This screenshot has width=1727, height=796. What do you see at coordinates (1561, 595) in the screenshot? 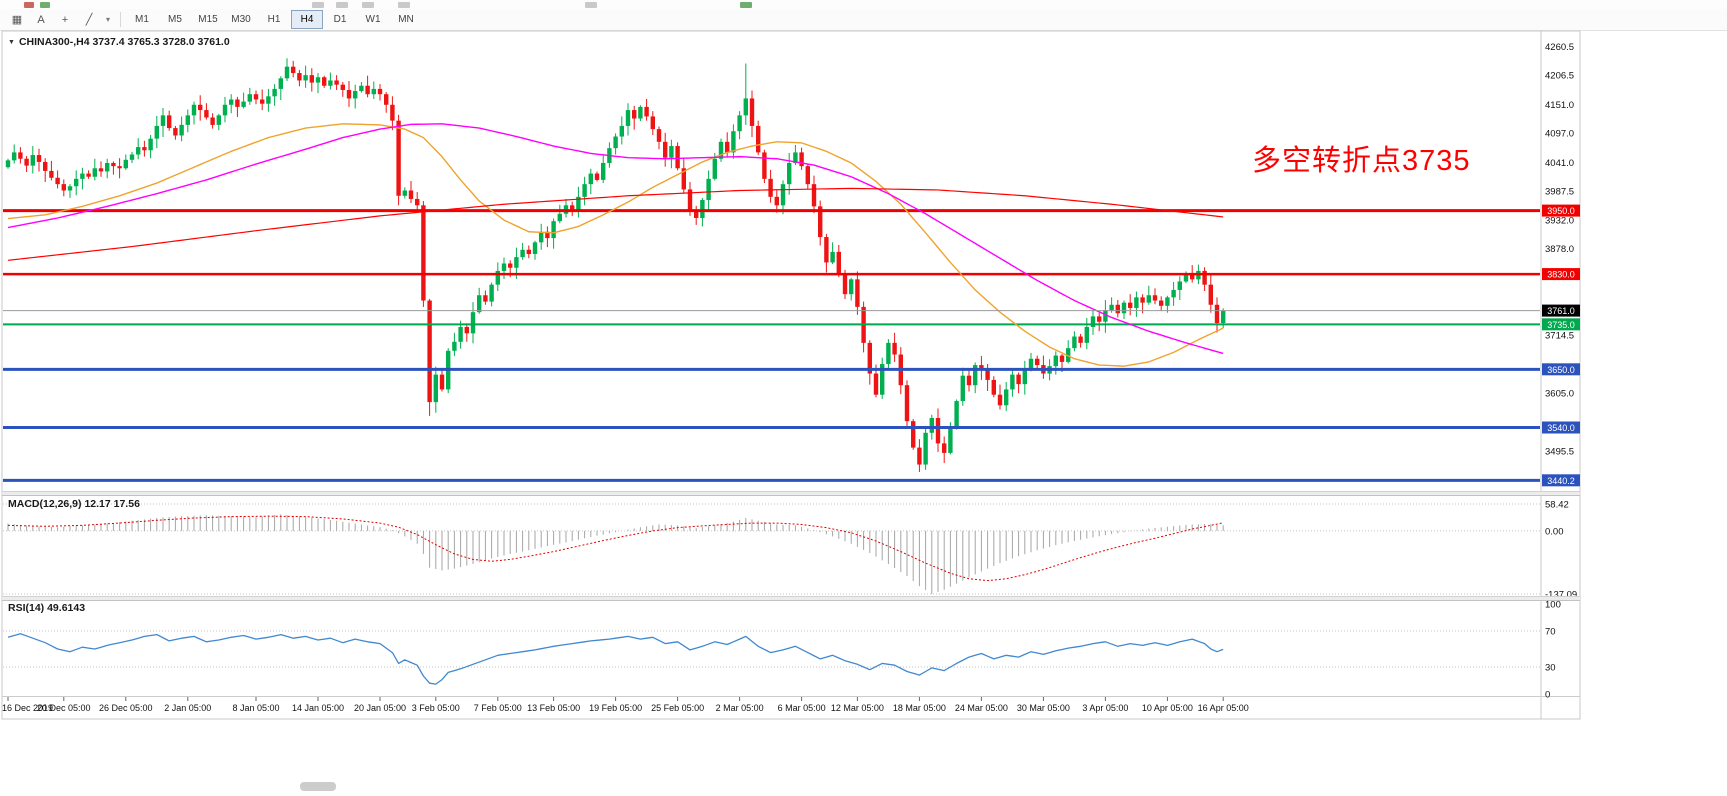
I see `macd-axis-label: -137.09` at bounding box center [1561, 595].